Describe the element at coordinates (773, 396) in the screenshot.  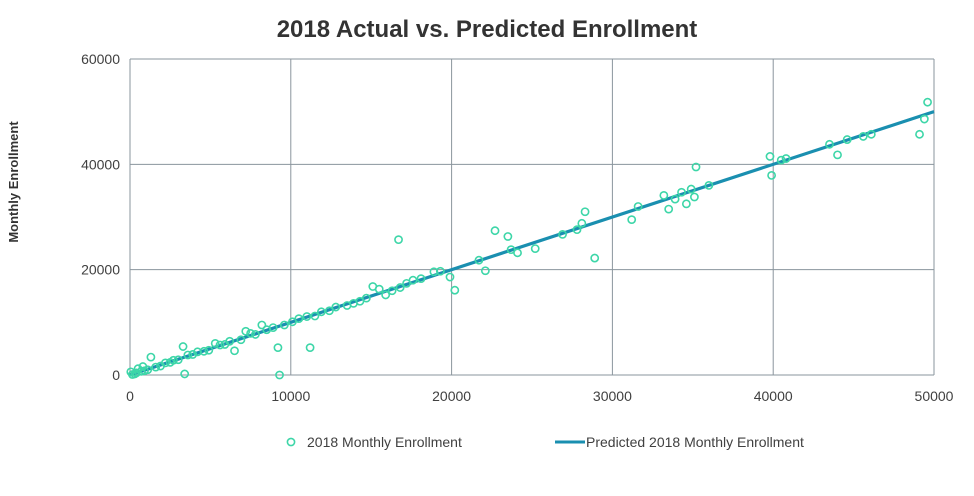
I see `x-tick-label: 40000` at that location.